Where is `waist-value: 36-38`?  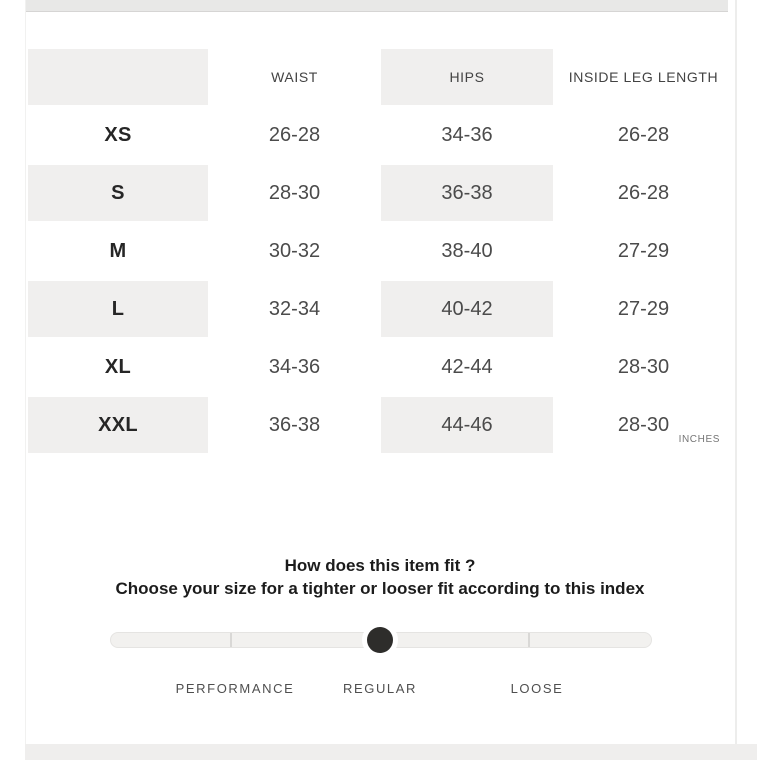
waist-value: 36-38 is located at coordinates (294, 424).